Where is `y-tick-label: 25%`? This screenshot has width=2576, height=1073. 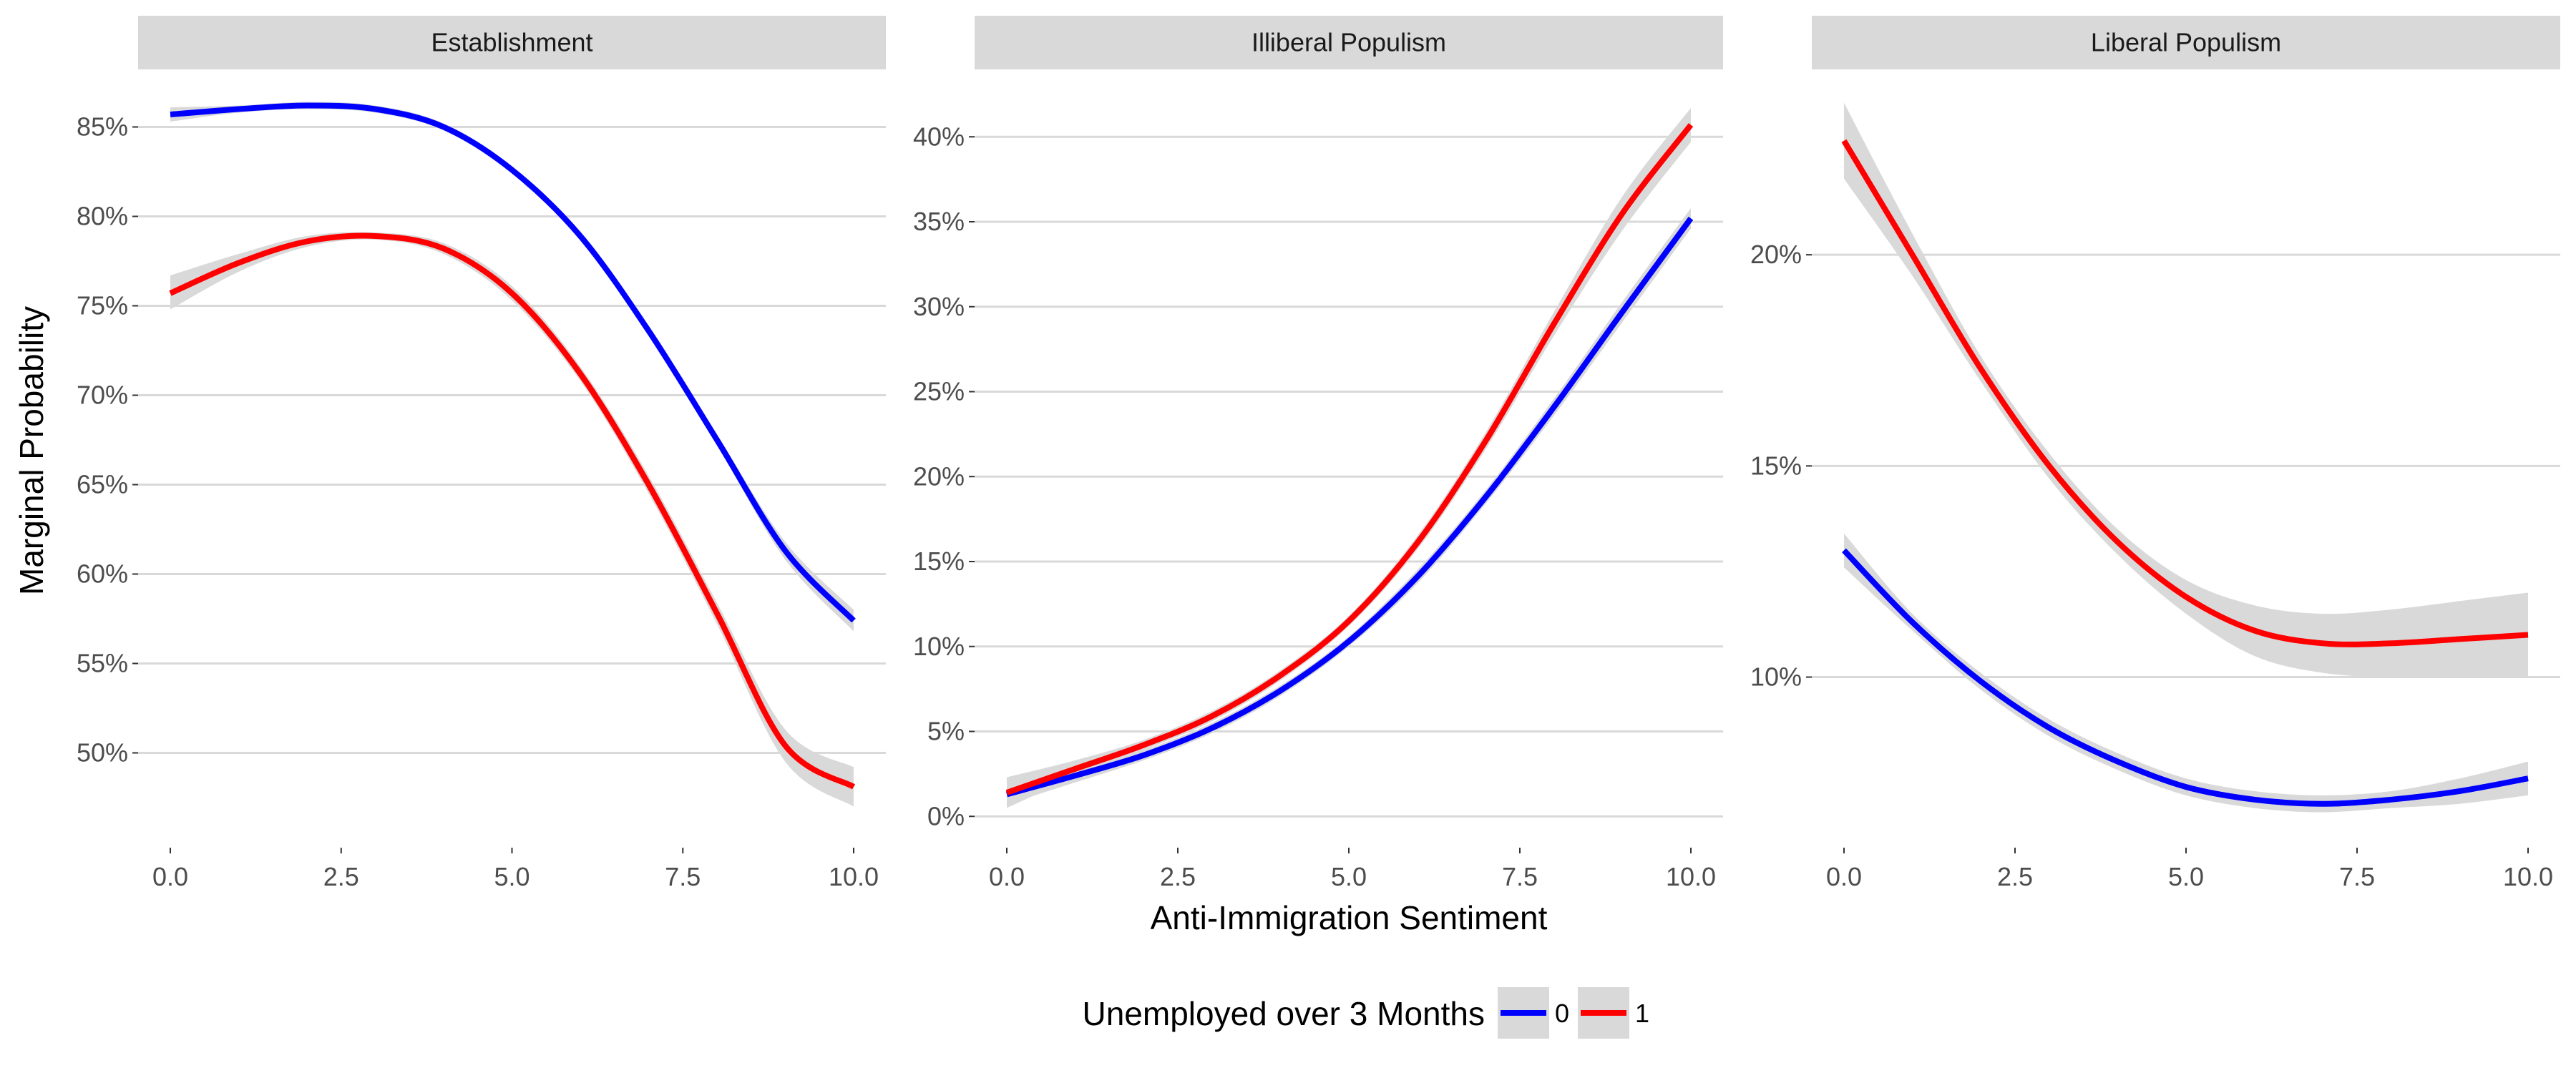 y-tick-label: 25% is located at coordinates (939, 391).